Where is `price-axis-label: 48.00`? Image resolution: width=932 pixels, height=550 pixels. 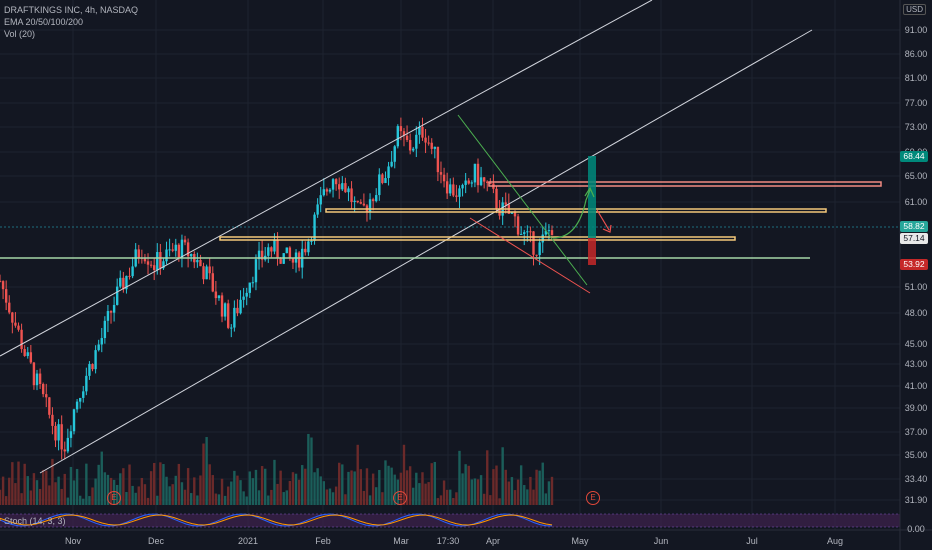 price-axis-label: 48.00 is located at coordinates (916, 313).